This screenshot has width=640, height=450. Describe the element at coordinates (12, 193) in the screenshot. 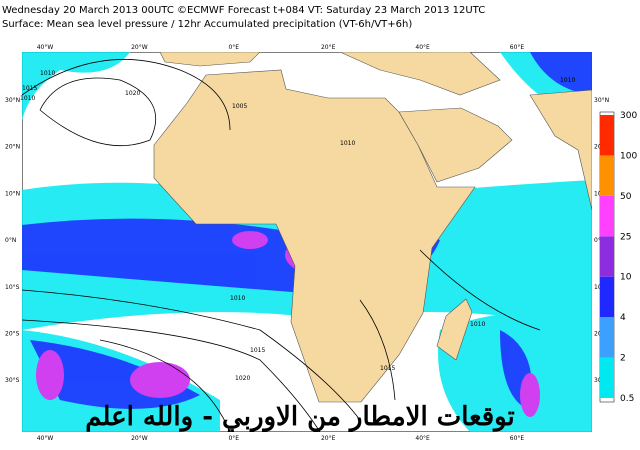

I see `lat-label: 10°N` at that location.